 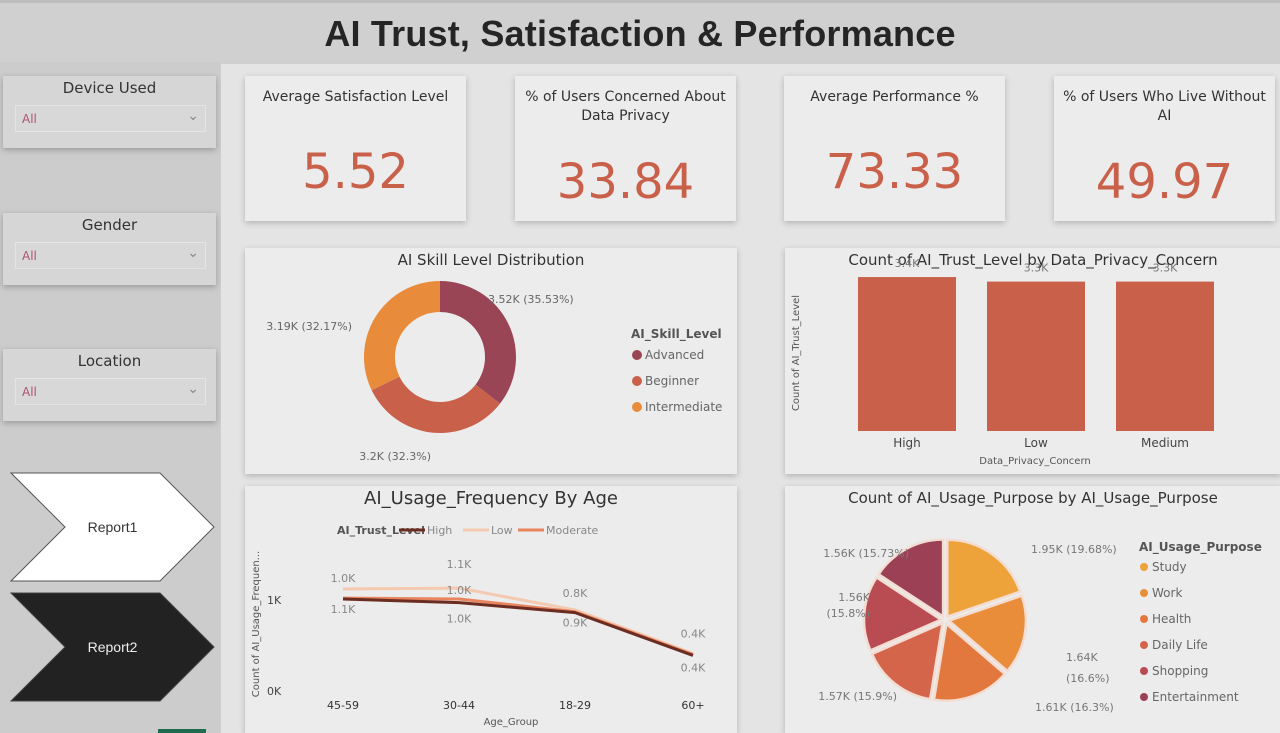 What do you see at coordinates (109, 361) in the screenshot?
I see `slicer-label: Location` at bounding box center [109, 361].